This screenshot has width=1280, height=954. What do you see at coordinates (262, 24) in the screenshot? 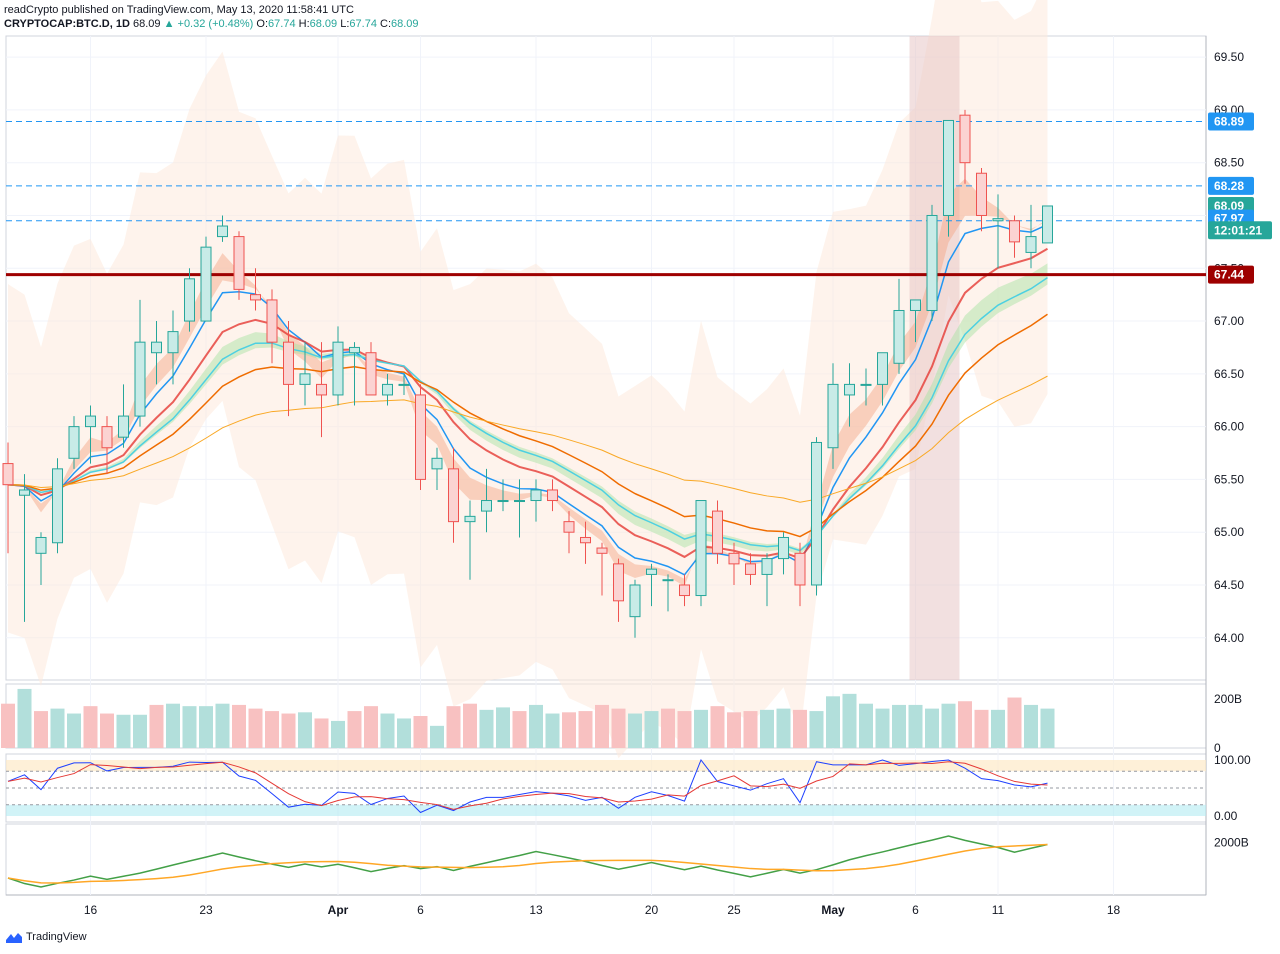
I see `open-label: O:` at bounding box center [262, 24].